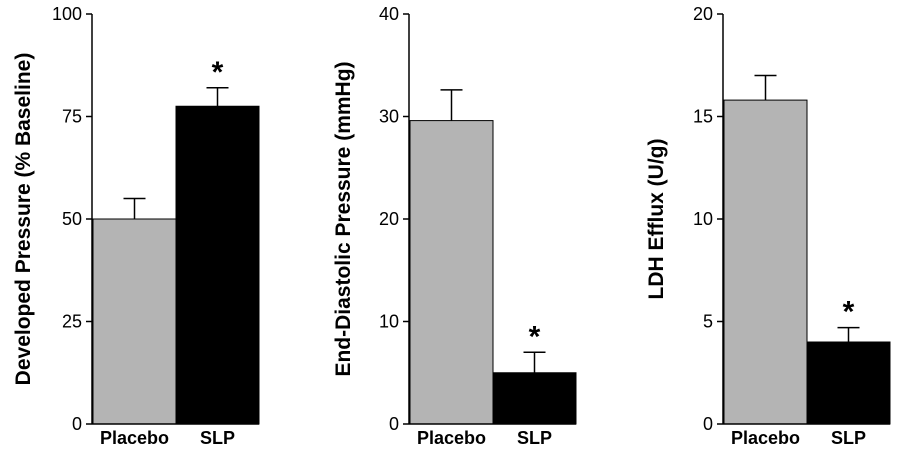 The image size is (920, 450). I want to click on y-tick-label: 50, so click(72, 219).